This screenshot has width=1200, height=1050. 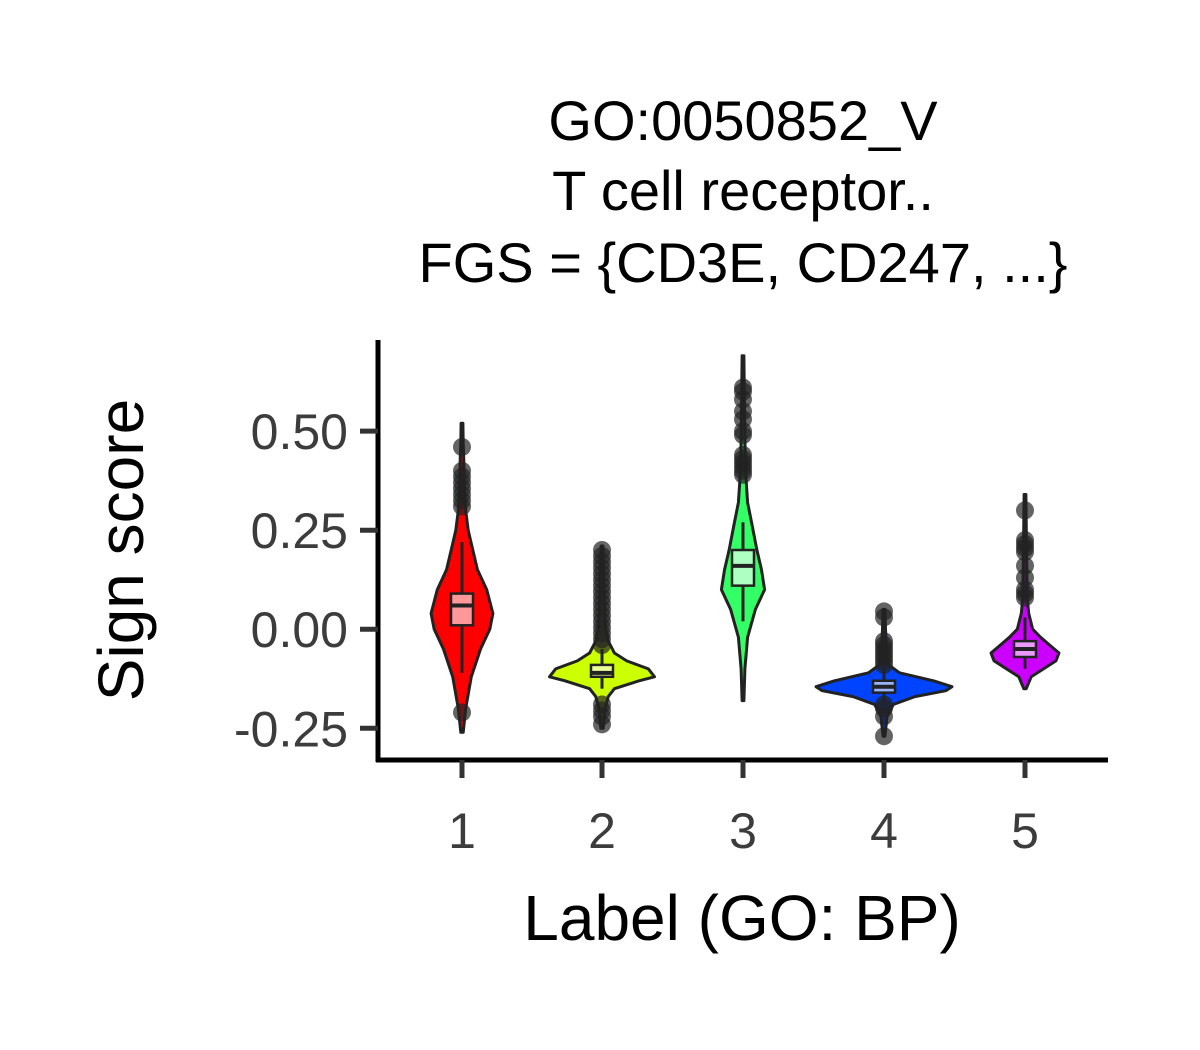 I want to click on y-tick-label-1: 0.00, so click(x=299, y=630).